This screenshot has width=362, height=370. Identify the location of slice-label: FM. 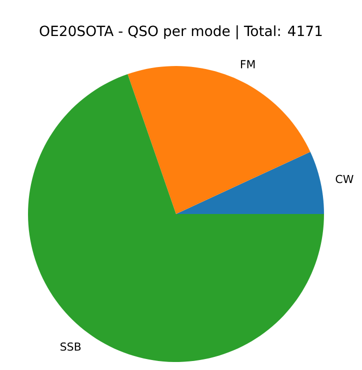
(248, 64).